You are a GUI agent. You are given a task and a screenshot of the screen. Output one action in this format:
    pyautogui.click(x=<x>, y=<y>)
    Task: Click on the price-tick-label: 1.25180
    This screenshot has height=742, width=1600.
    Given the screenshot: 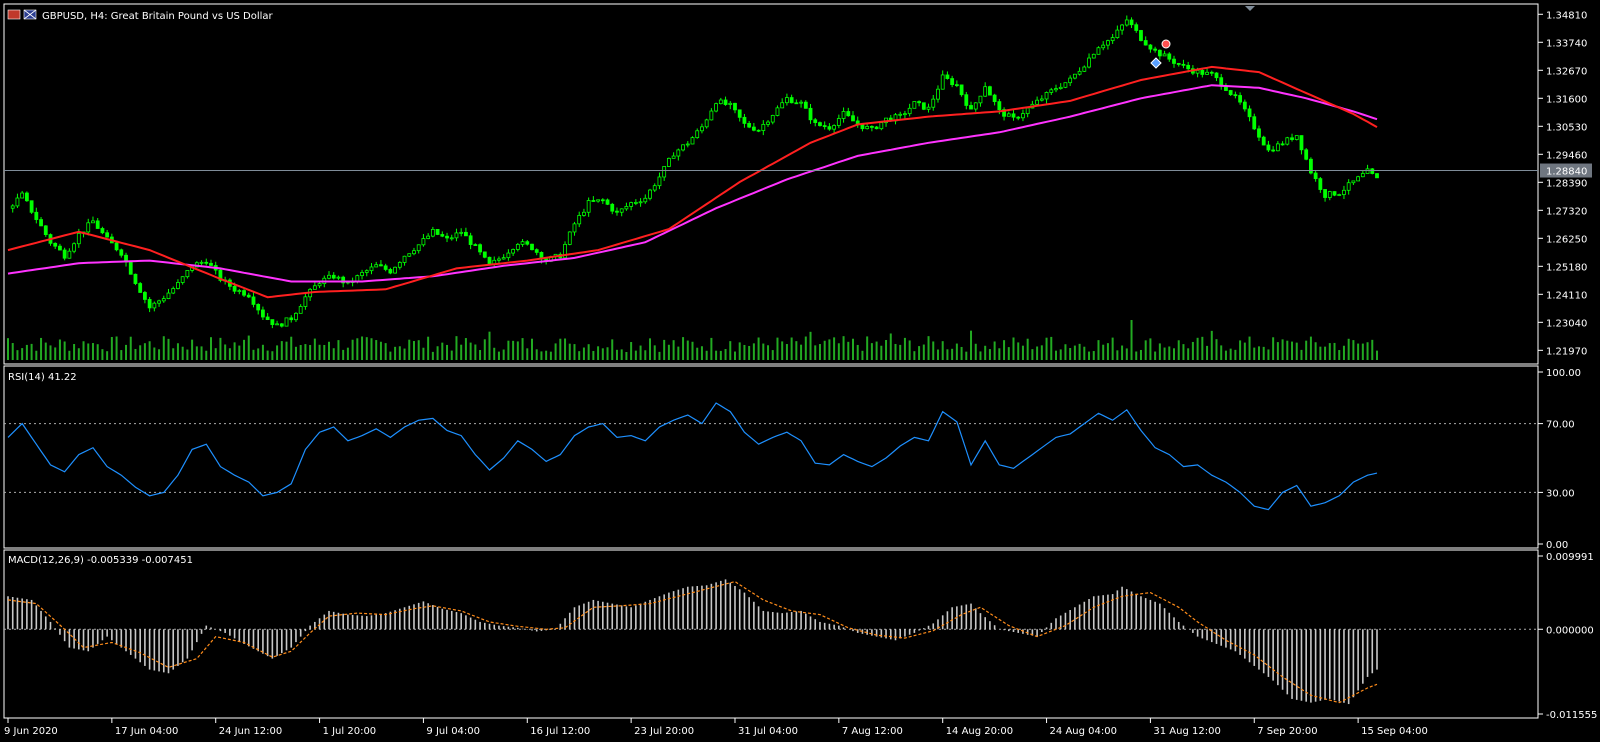 What is the action you would take?
    pyautogui.click(x=1566, y=267)
    